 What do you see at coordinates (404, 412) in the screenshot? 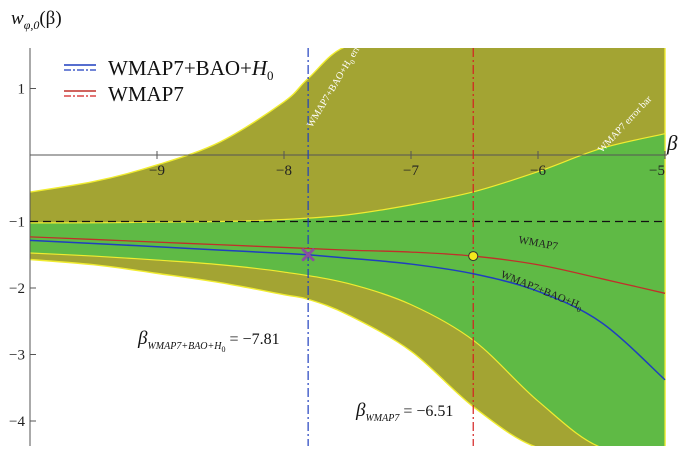
I see `beta-wmap7-label: βWMAP7 = −6.51` at bounding box center [404, 412].